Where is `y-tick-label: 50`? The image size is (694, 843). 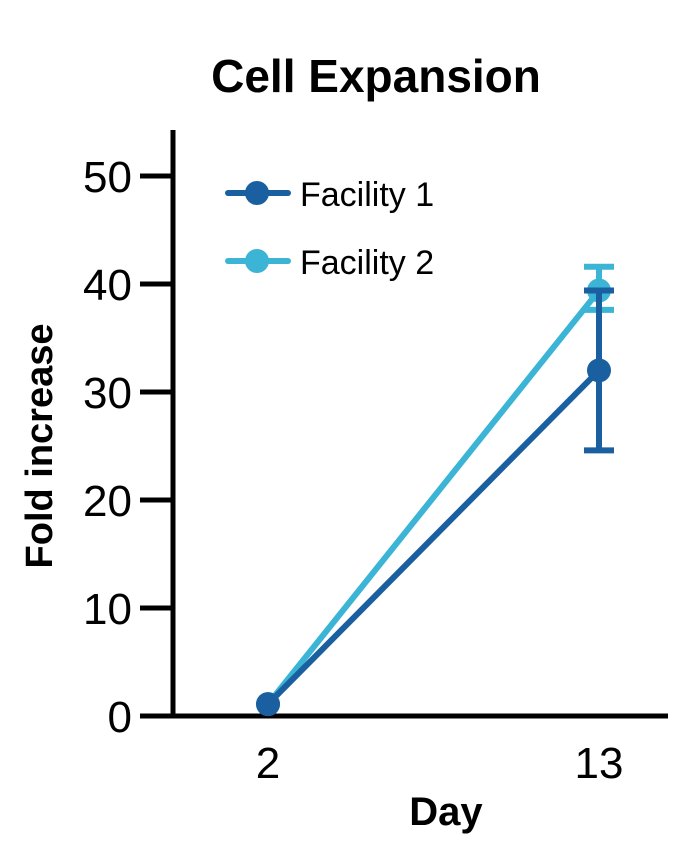 y-tick-label: 50 is located at coordinates (107, 177).